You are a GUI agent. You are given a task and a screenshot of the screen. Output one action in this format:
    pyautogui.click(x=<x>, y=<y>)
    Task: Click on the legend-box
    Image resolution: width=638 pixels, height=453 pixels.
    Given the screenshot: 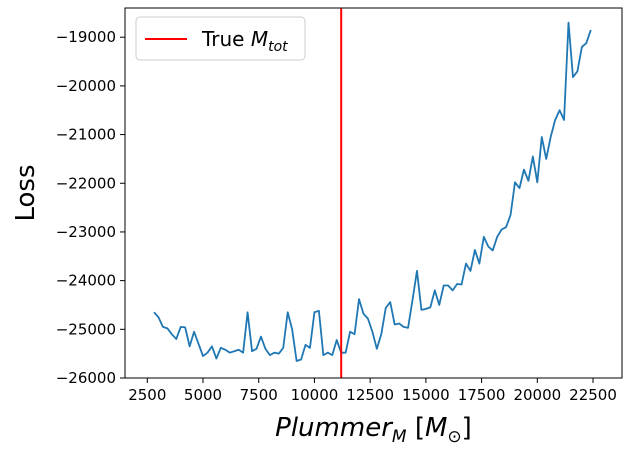 What is the action you would take?
    pyautogui.click(x=220, y=38)
    